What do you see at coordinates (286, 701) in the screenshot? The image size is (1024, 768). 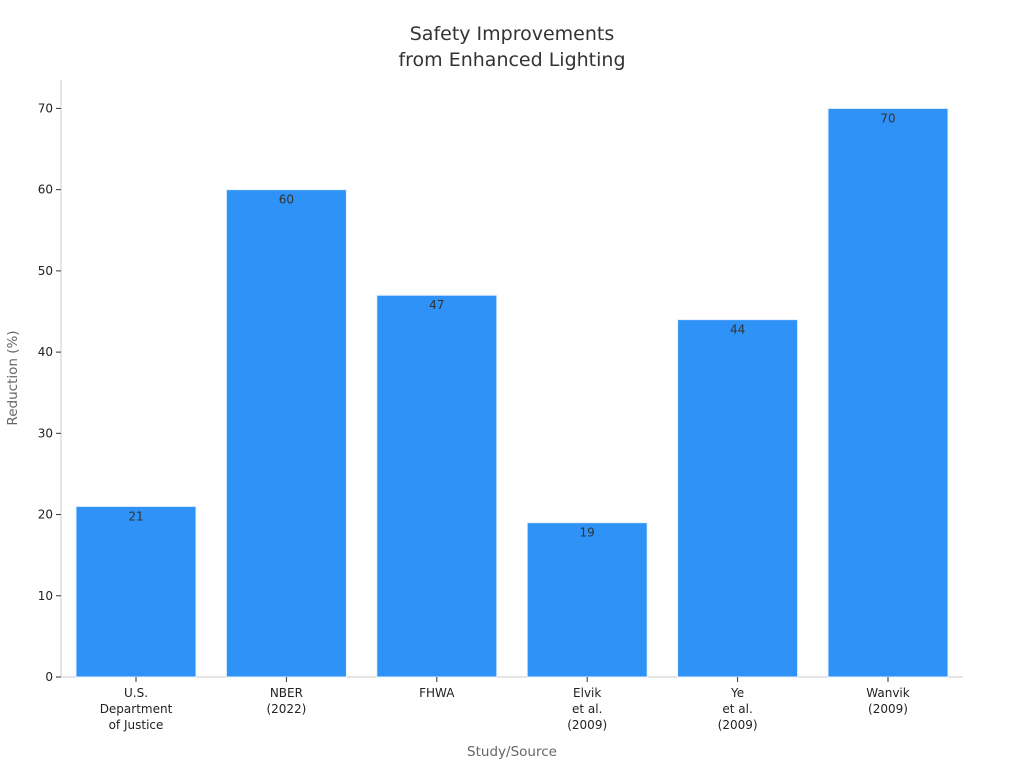 I see `x-tick-label: NBER (2022)` at bounding box center [286, 701].